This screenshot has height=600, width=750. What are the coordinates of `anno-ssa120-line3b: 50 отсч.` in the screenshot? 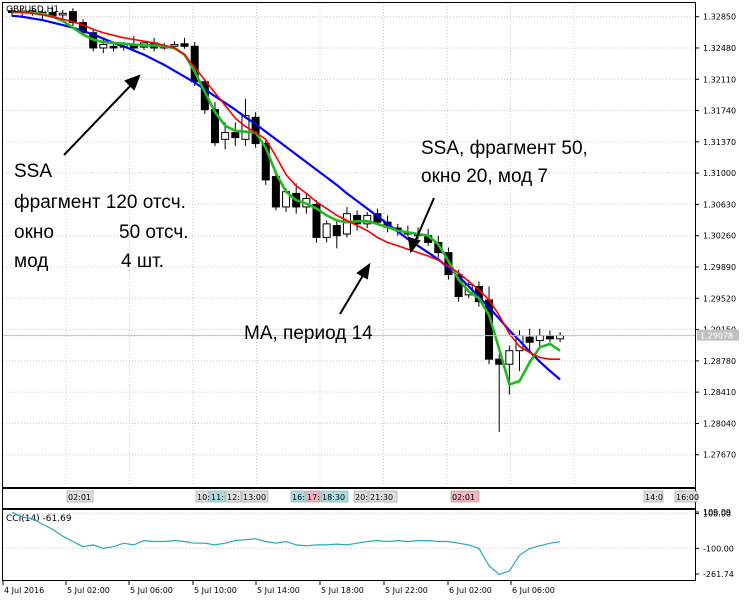 It's located at (154, 232).